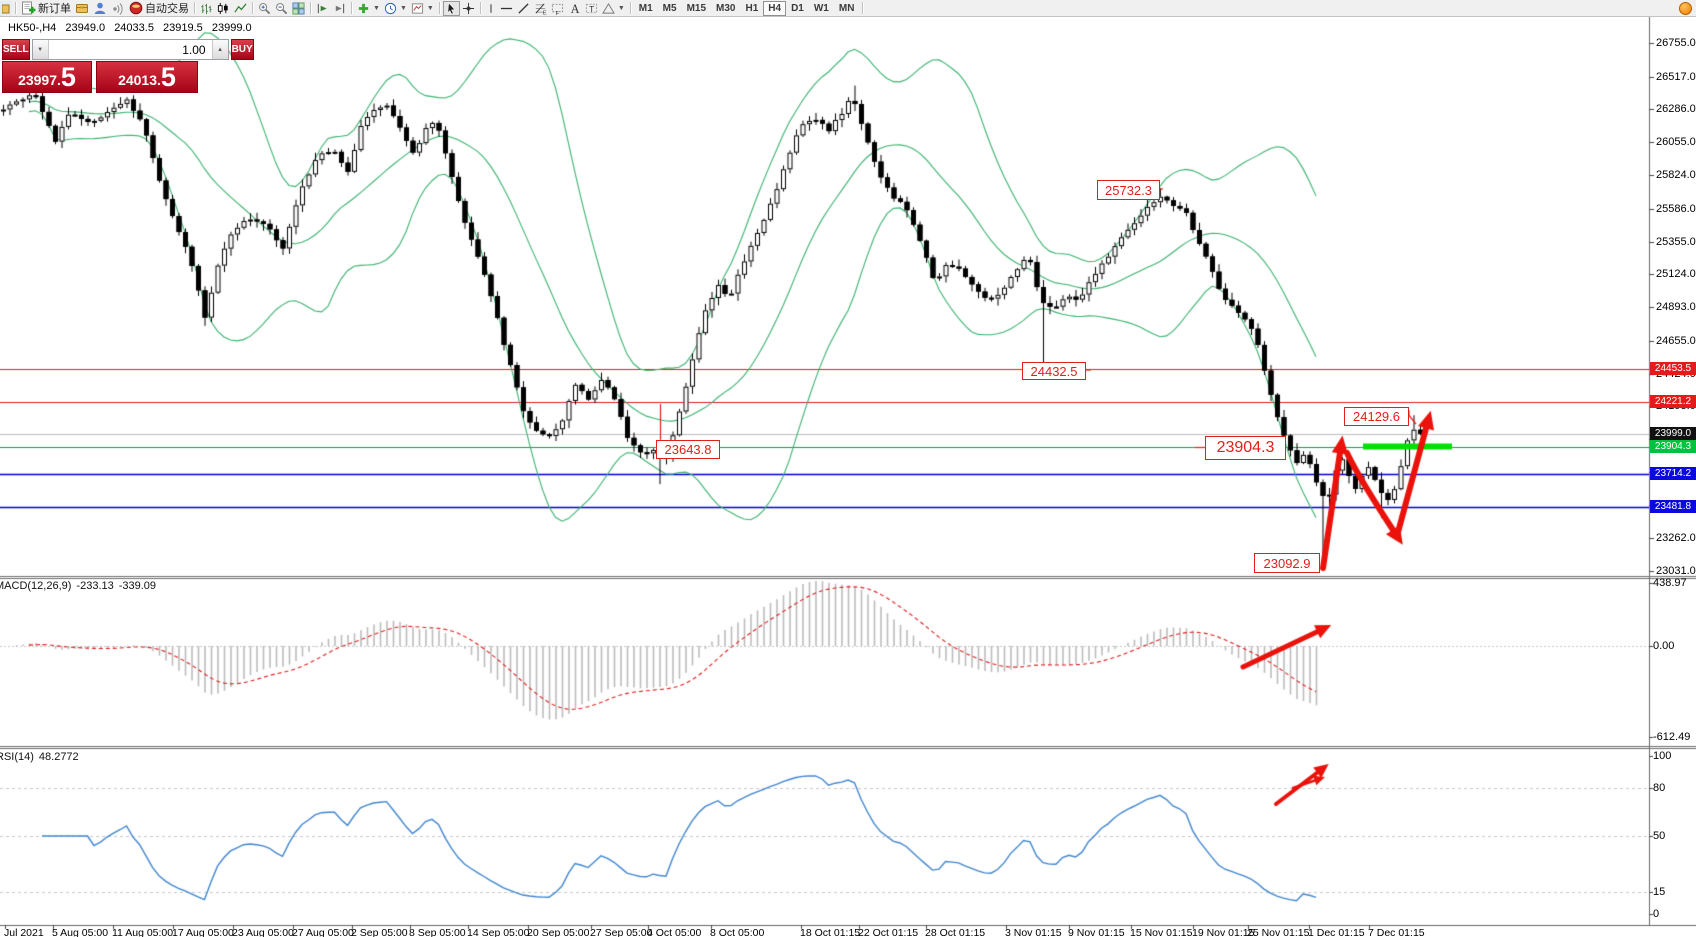  What do you see at coordinates (17, 757) in the screenshot?
I see `rsi-name: RSI(14)` at bounding box center [17, 757].